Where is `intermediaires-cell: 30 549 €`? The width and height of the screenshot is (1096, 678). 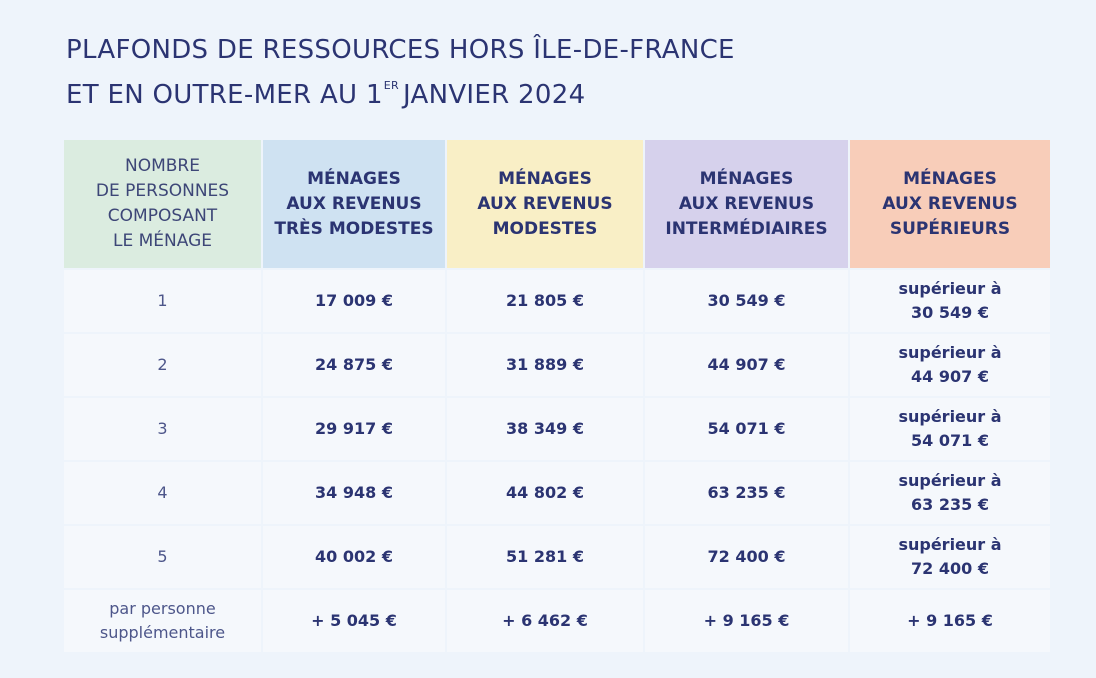 intermediaires-cell: 30 549 € is located at coordinates (746, 301).